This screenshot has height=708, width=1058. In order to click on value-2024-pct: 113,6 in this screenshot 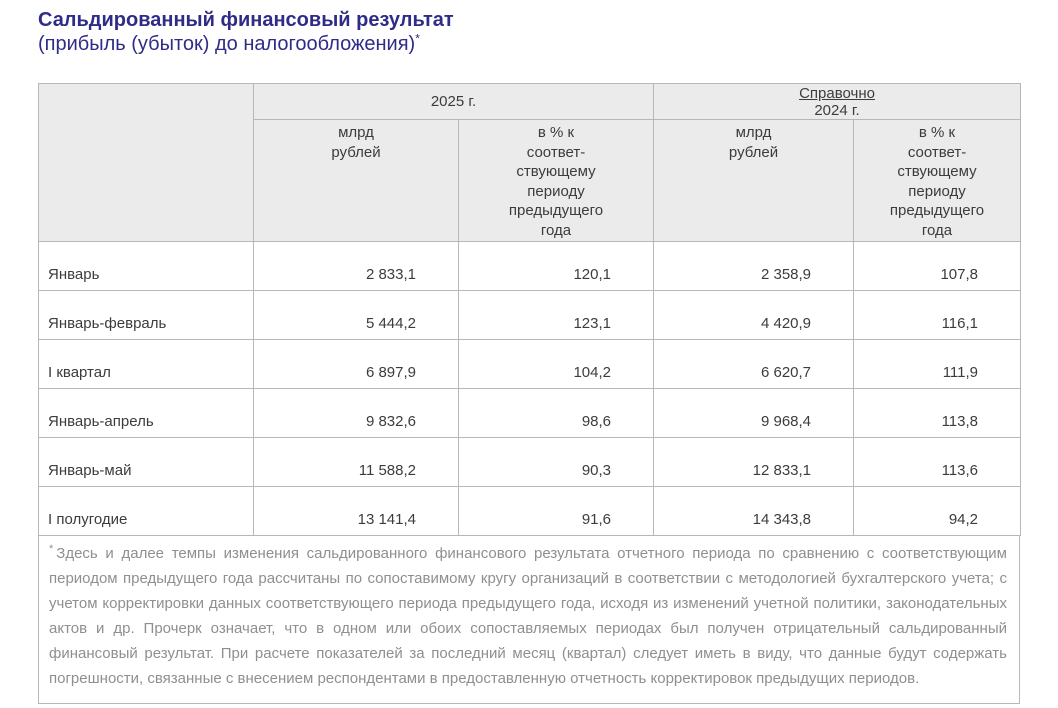, I will do `click(937, 462)`.